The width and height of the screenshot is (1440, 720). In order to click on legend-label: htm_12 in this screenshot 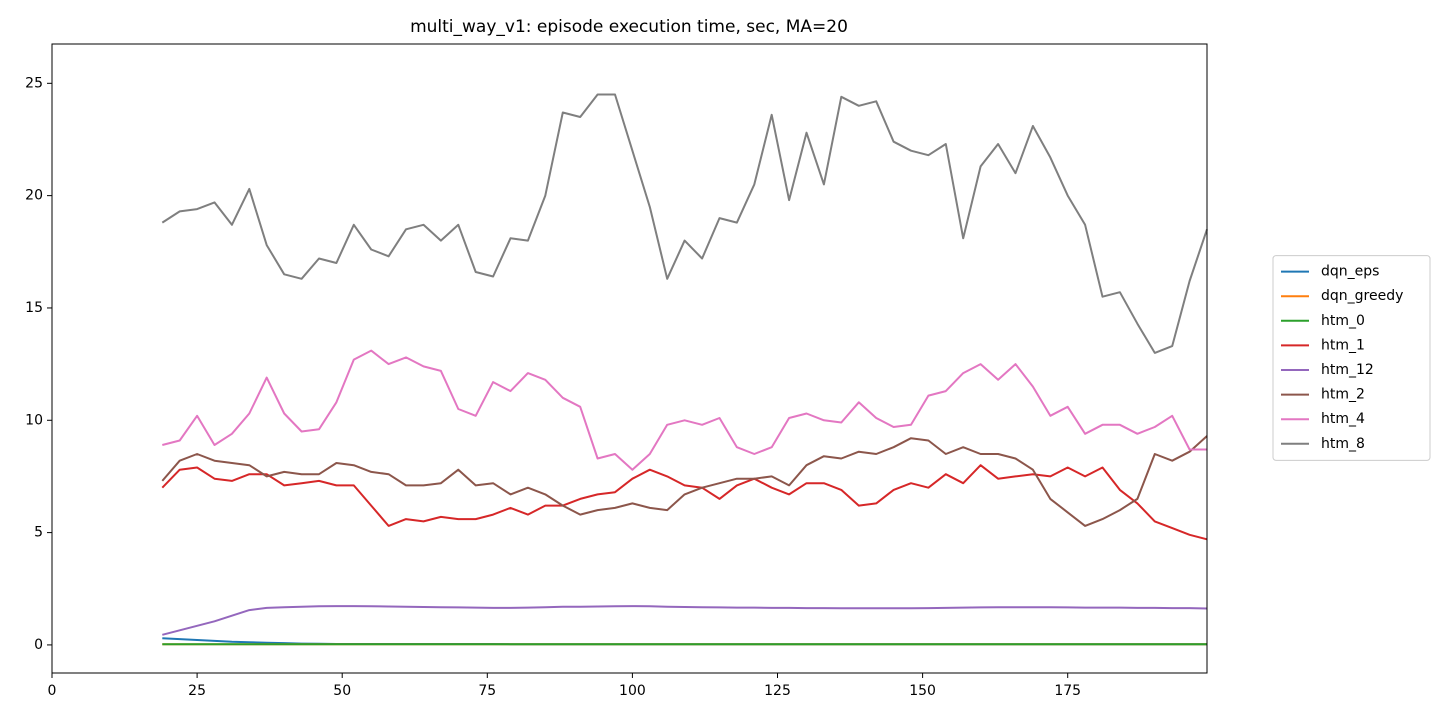, I will do `click(1347, 370)`.